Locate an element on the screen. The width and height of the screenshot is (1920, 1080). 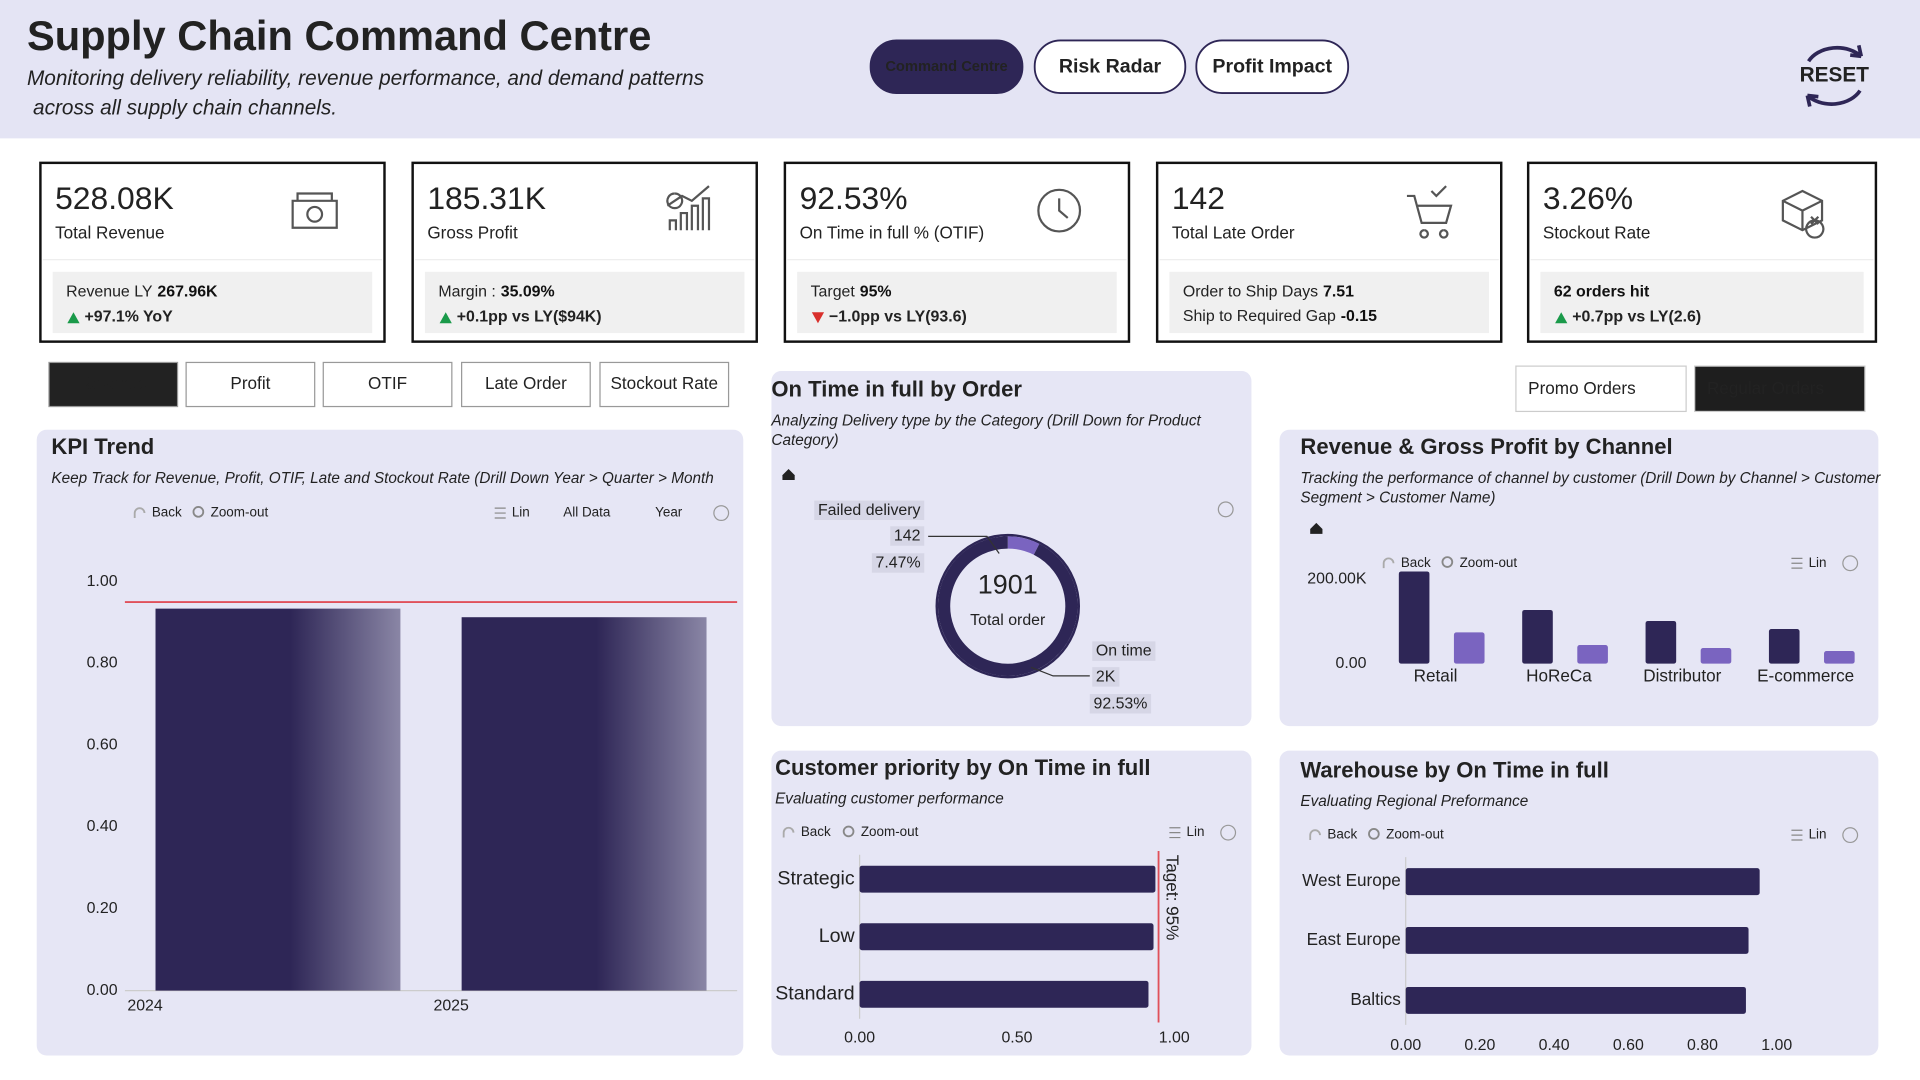
tab-label: Profit is located at coordinates (250, 383).